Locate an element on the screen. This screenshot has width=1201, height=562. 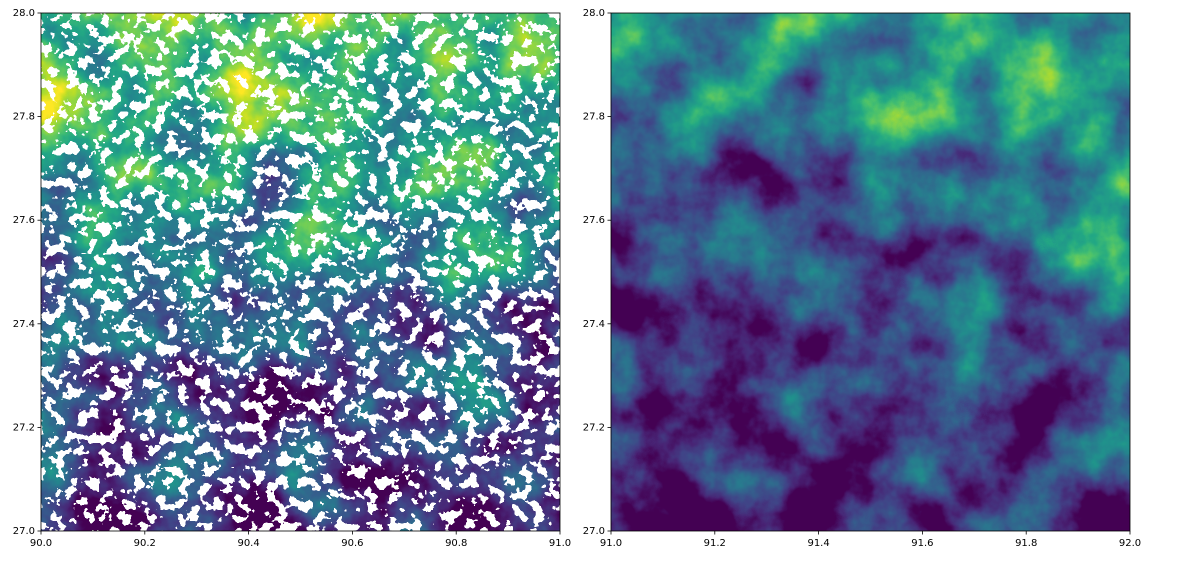
x-tick-label: 91.2 is located at coordinates (715, 543).